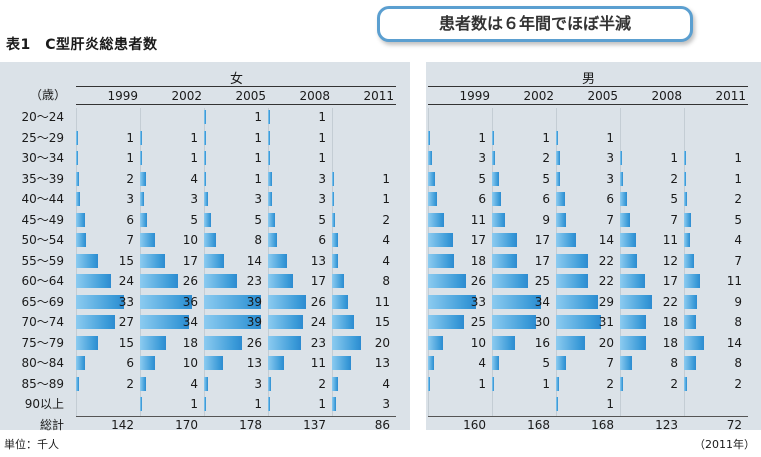  I want to click on age-label: 60～64, so click(42, 281).